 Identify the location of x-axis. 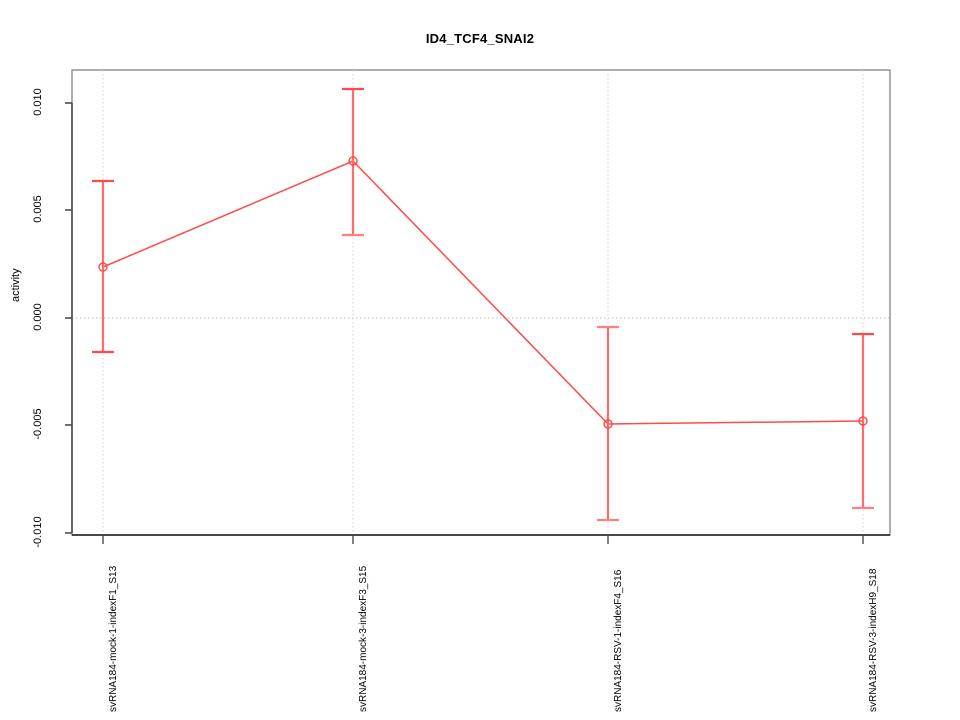
(481, 539).